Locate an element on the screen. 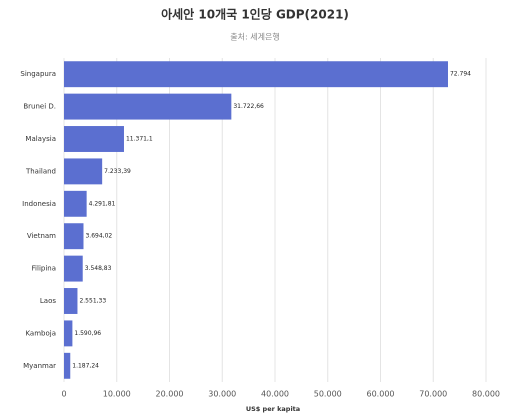 The image size is (522, 420). x-tick-label: 60.000 is located at coordinates (381, 394).